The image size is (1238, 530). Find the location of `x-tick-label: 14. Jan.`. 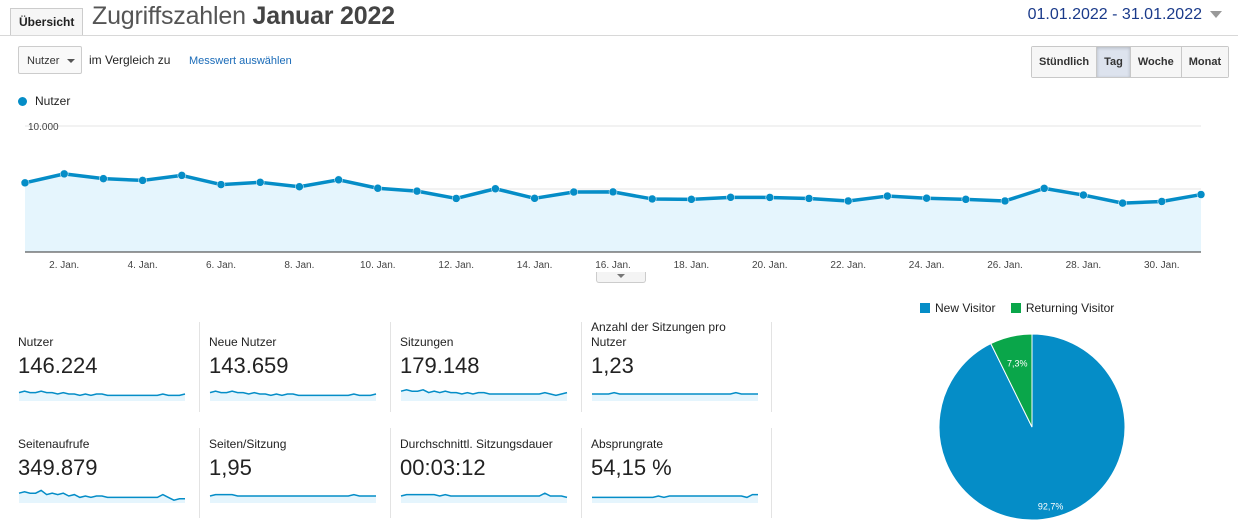

x-tick-label: 14. Jan. is located at coordinates (535, 265).